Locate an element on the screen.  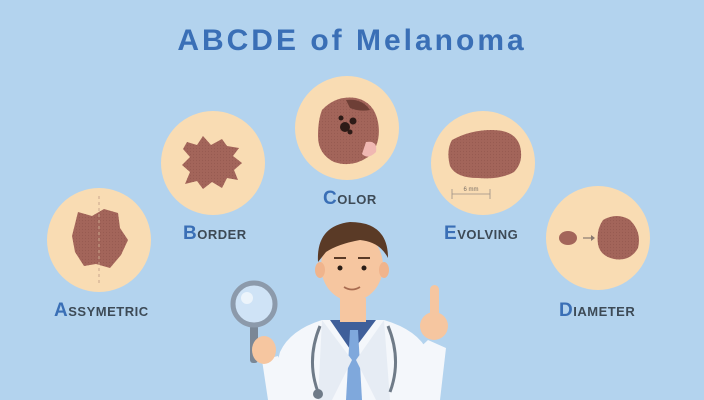
evolving-rest: VOLVING is located at coordinates (488, 234).